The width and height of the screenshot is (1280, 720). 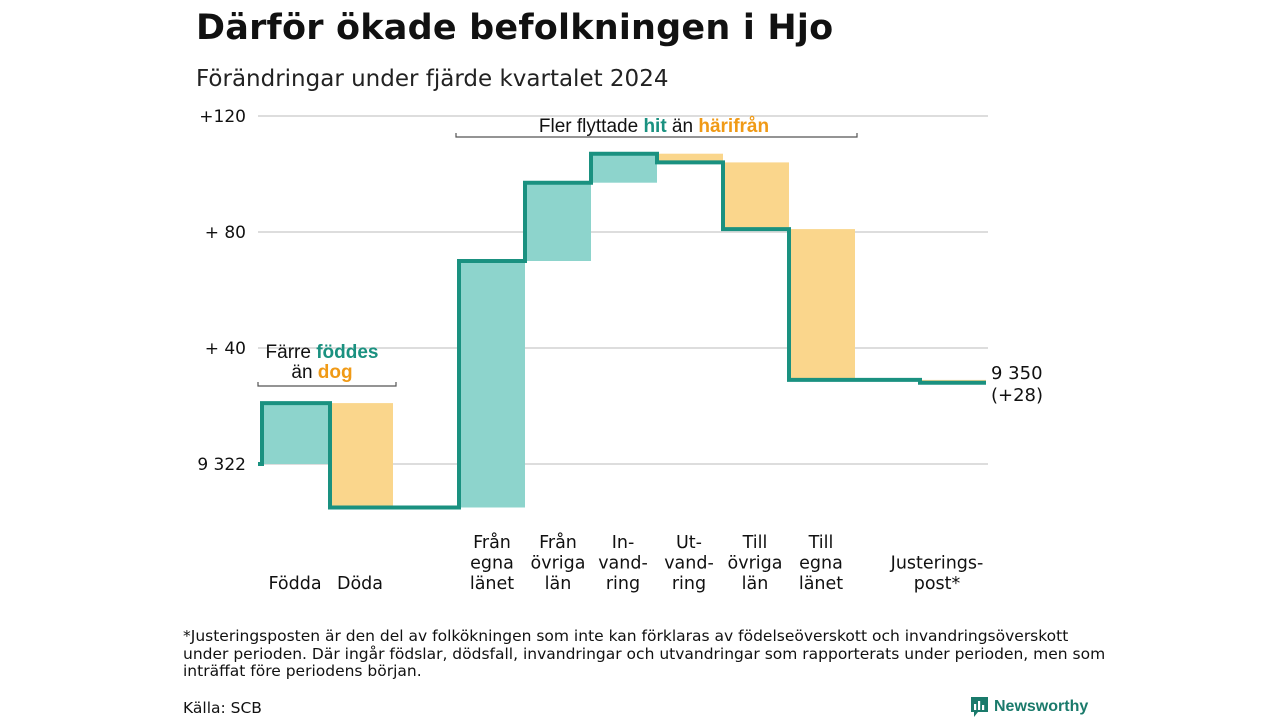 I want to click on category-label: Födda, so click(x=294, y=584).